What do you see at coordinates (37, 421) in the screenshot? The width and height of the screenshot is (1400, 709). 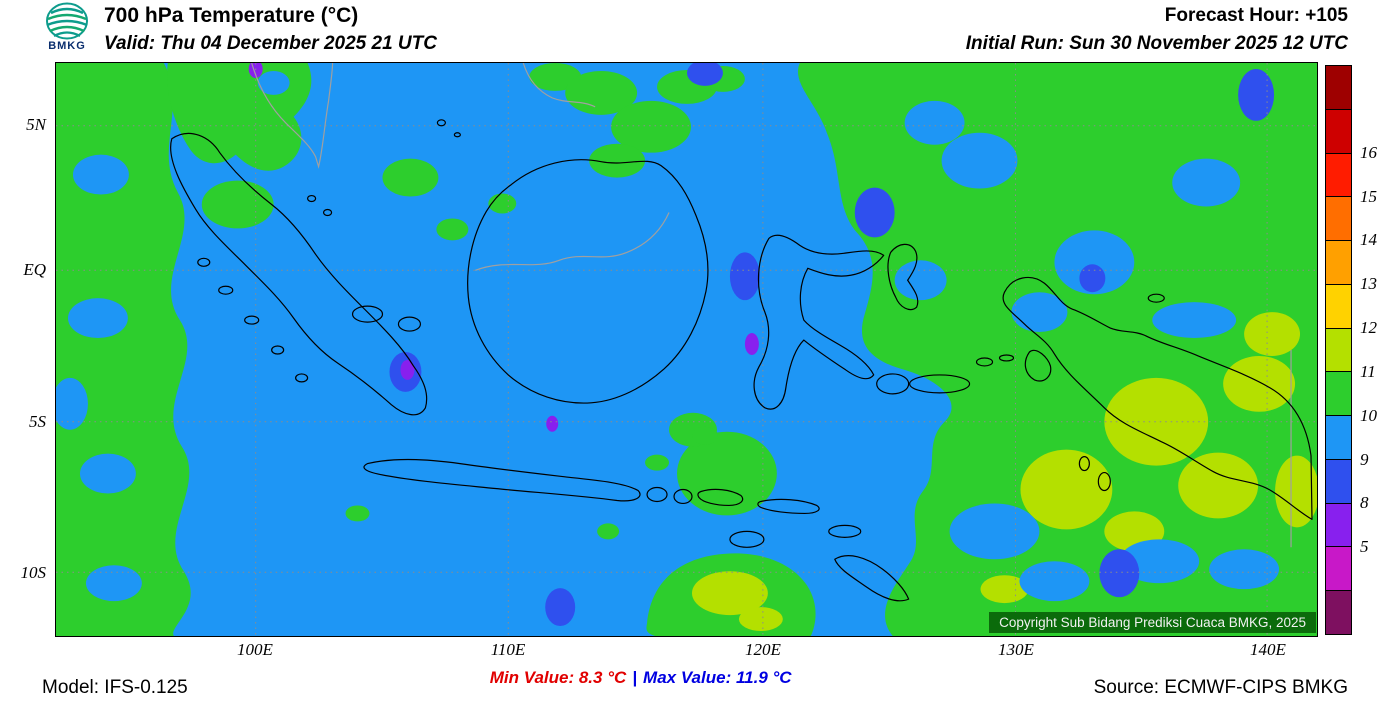 I see `lat-label-5s: 5S` at bounding box center [37, 421].